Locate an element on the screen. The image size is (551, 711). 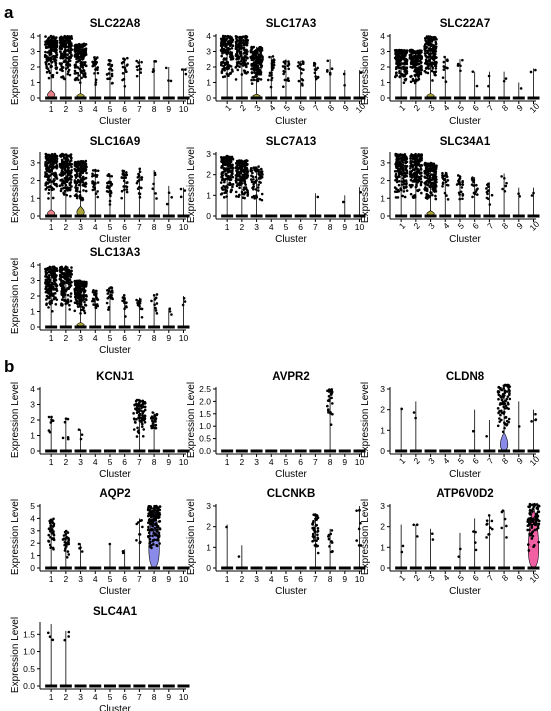
x-tick-label: 7 is located at coordinates (490, 107).